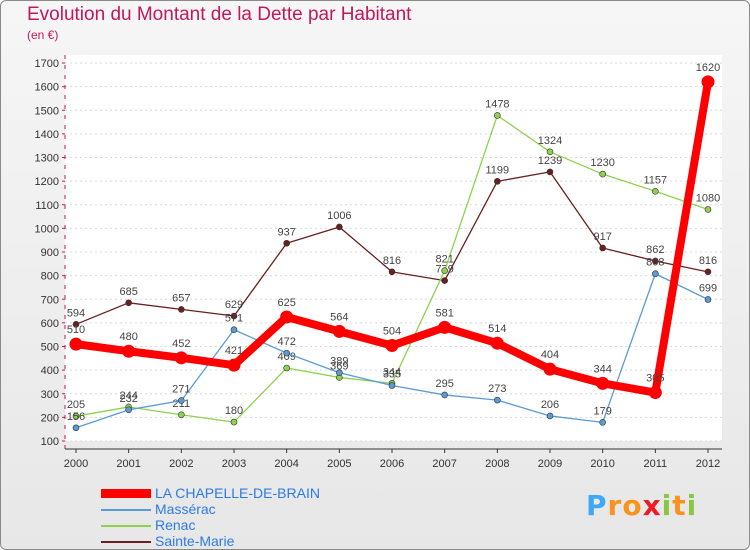  I want to click on x-tick-label: 2009, so click(550, 464).